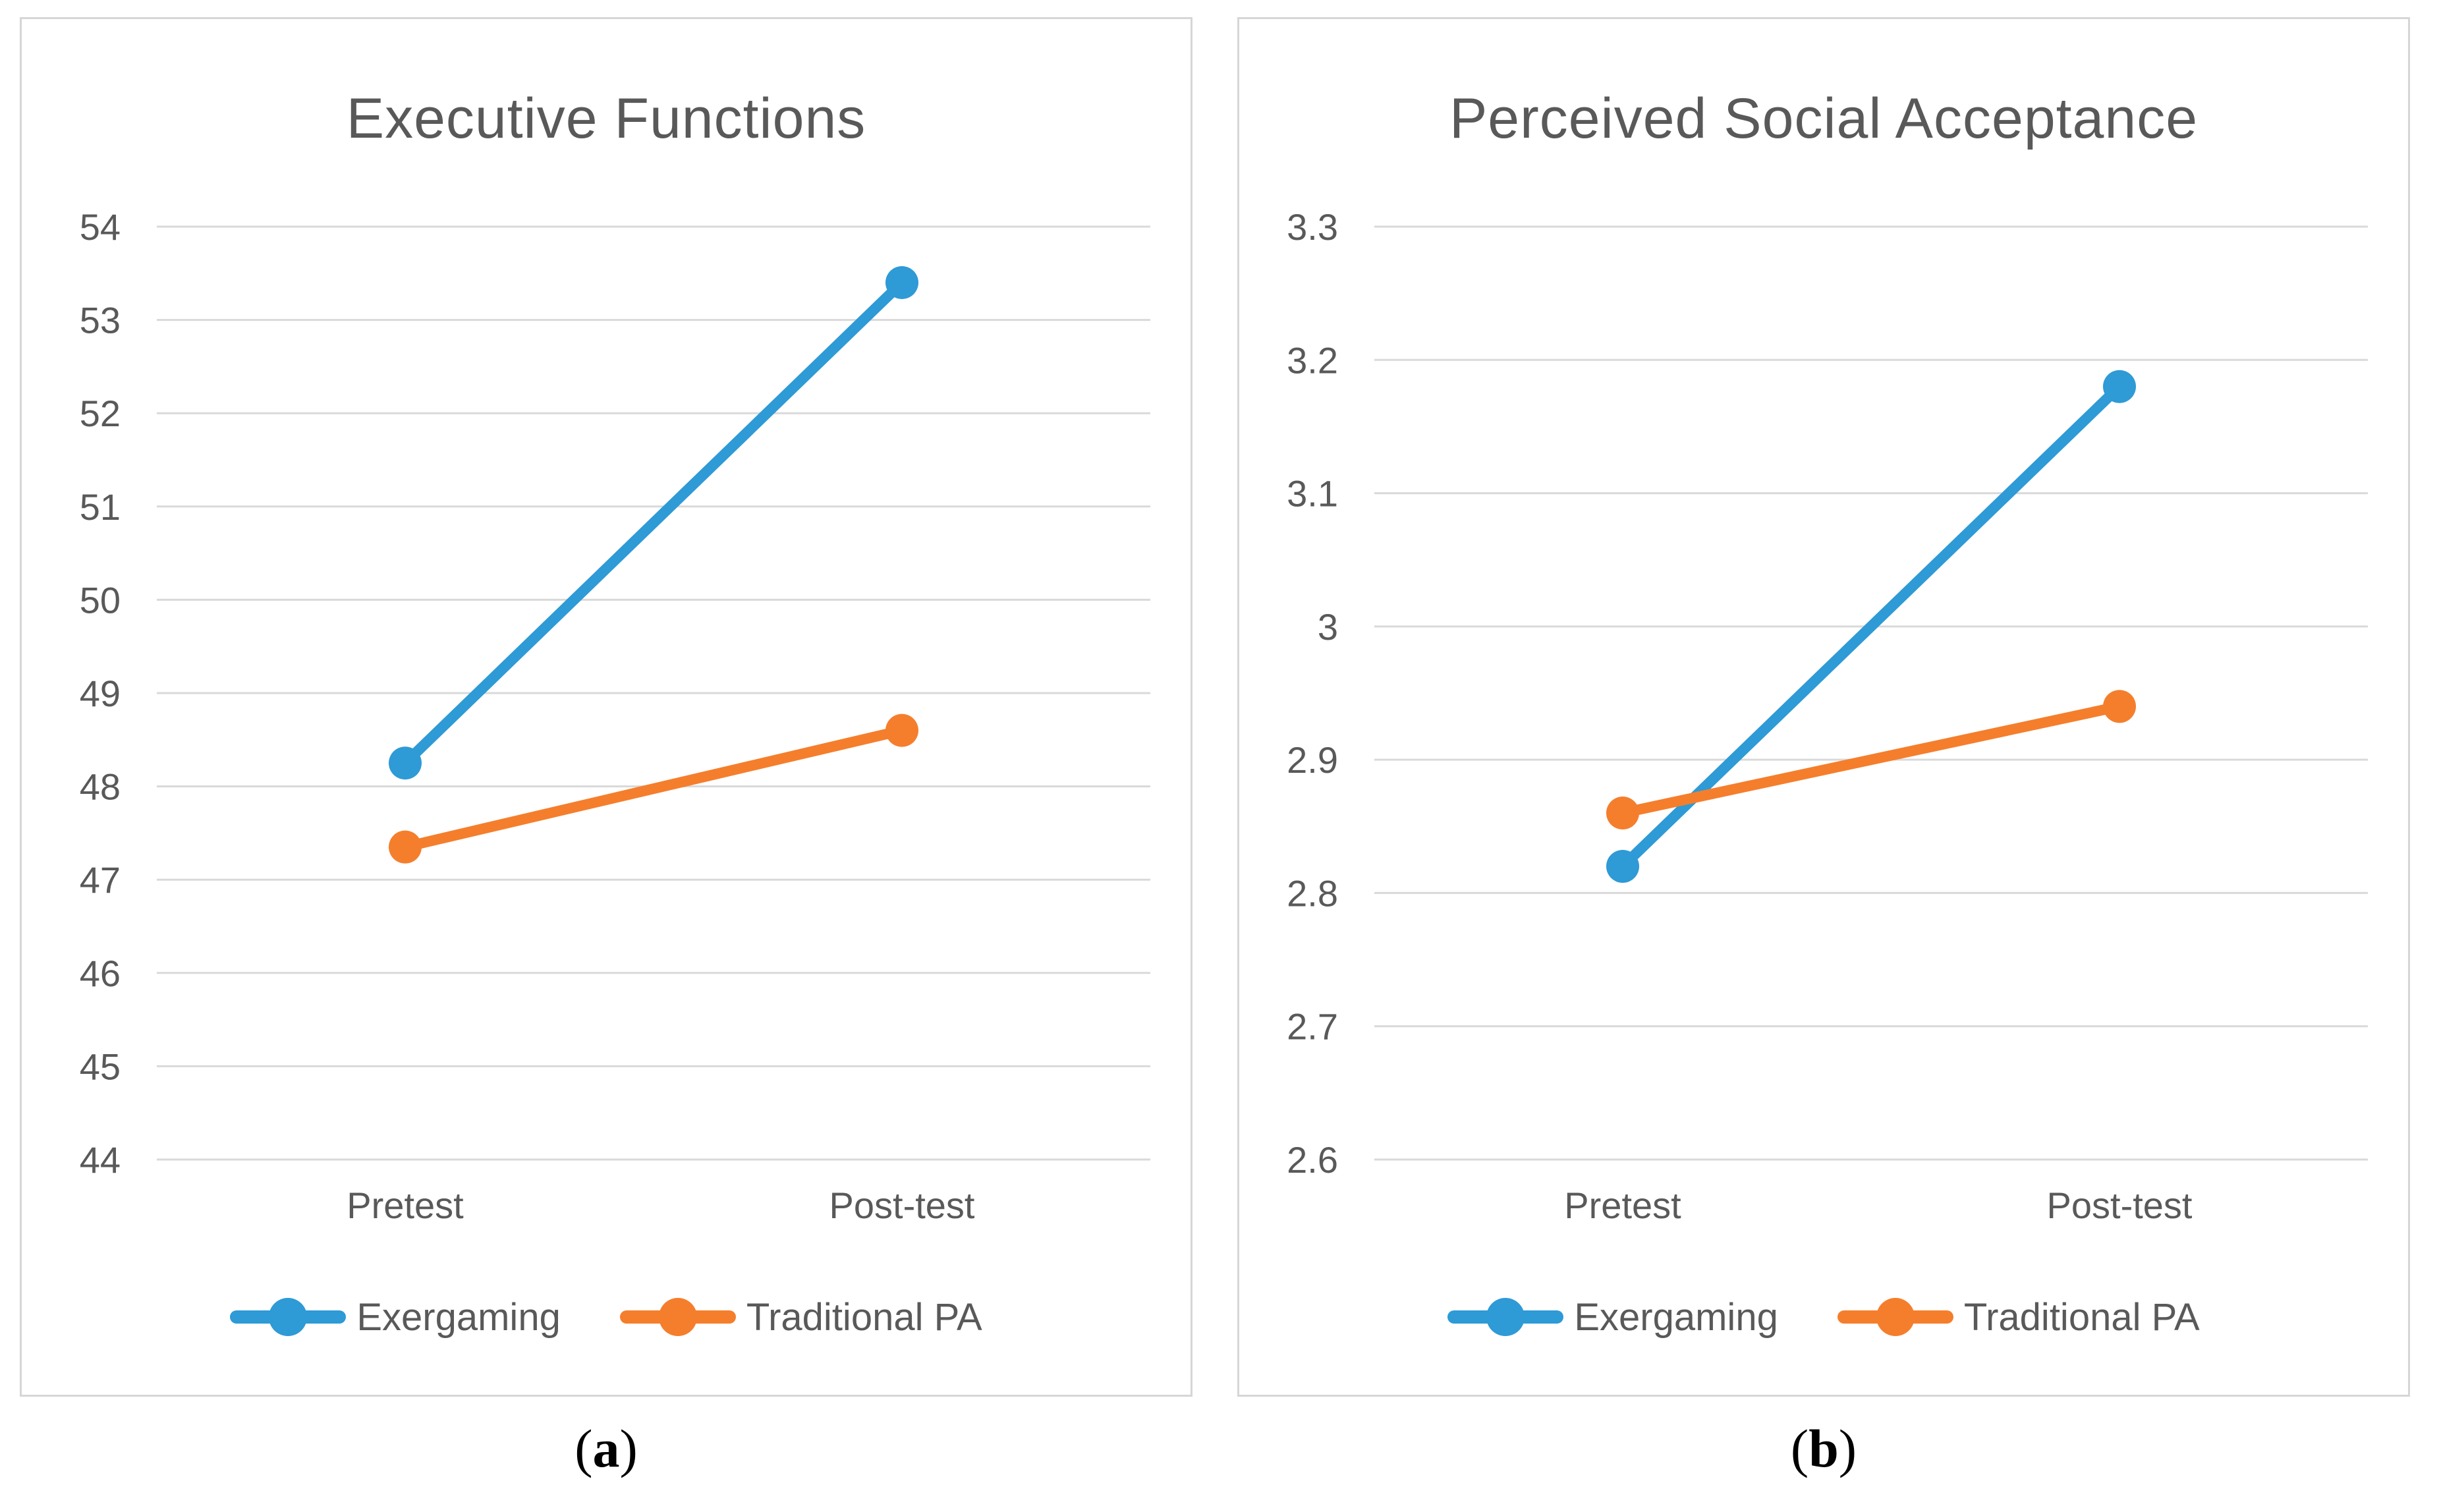  I want to click on y-tick-label: 49, so click(101, 693).